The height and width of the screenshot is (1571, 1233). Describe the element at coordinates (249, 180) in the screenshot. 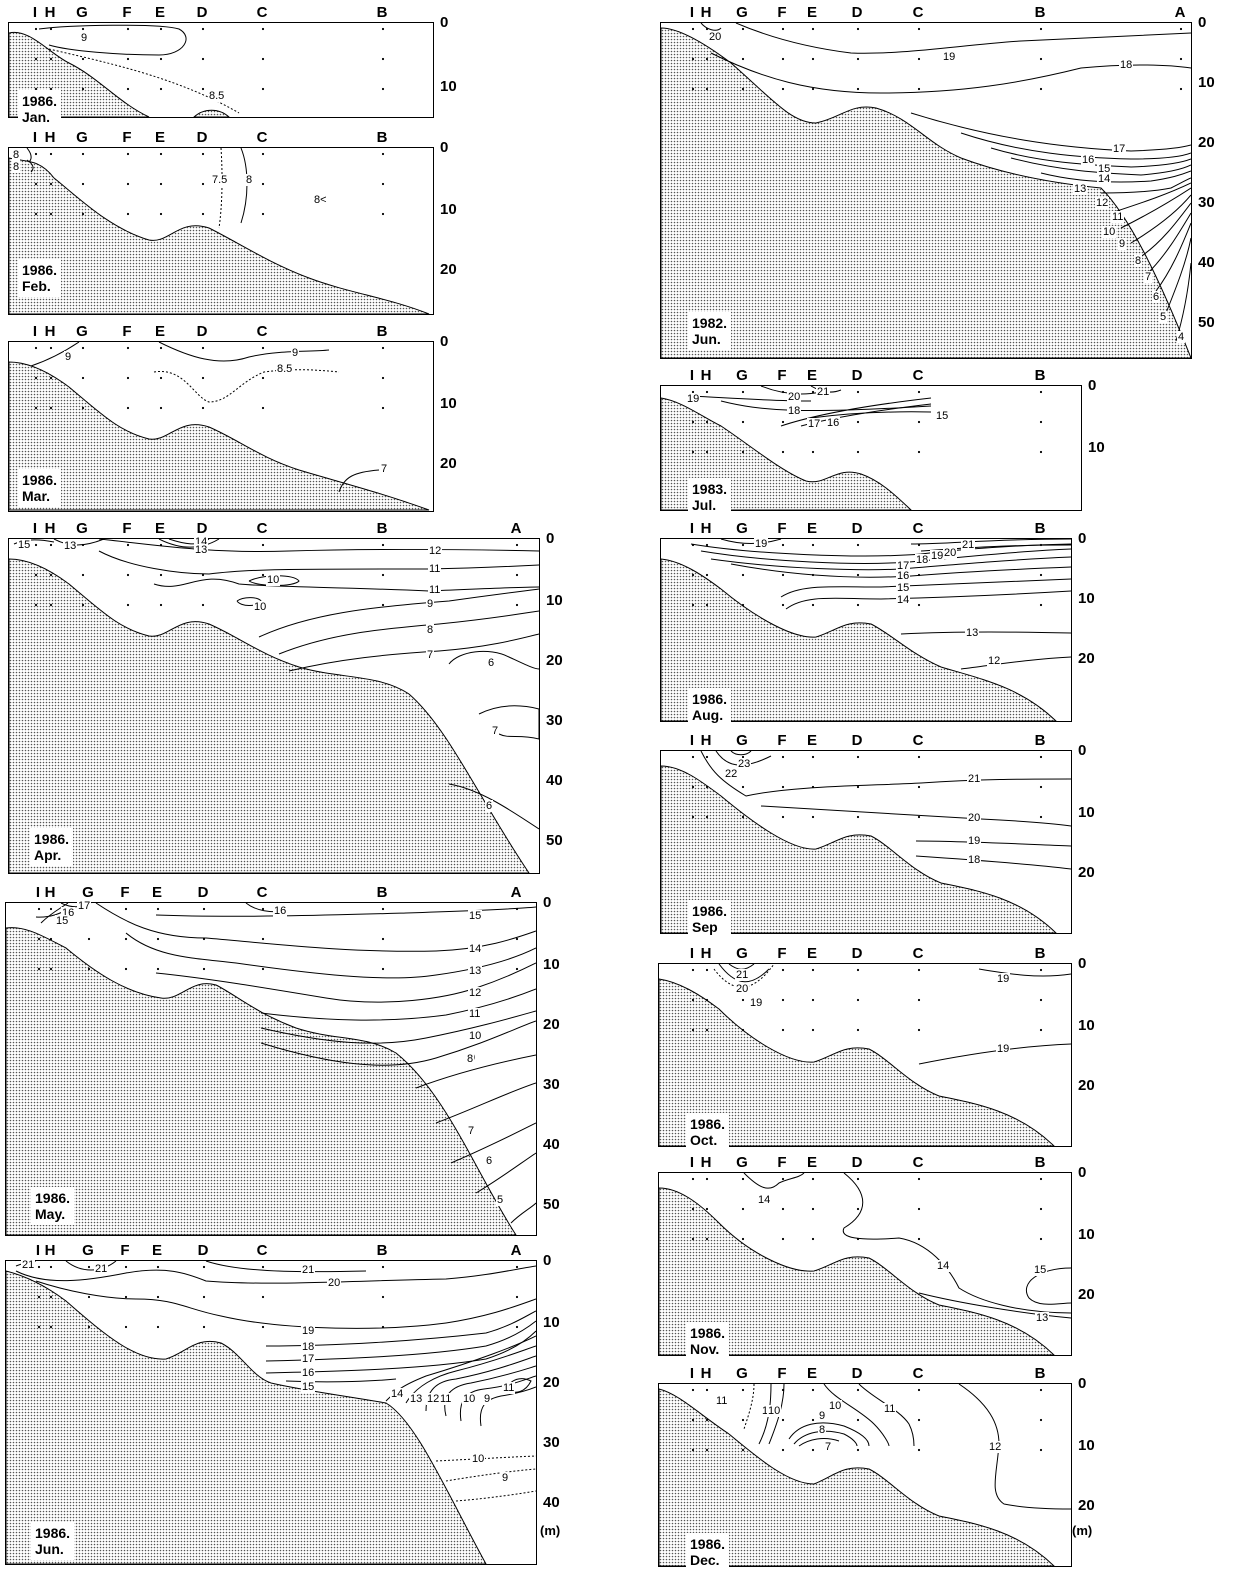

I see `isotherm-label: 8` at that location.